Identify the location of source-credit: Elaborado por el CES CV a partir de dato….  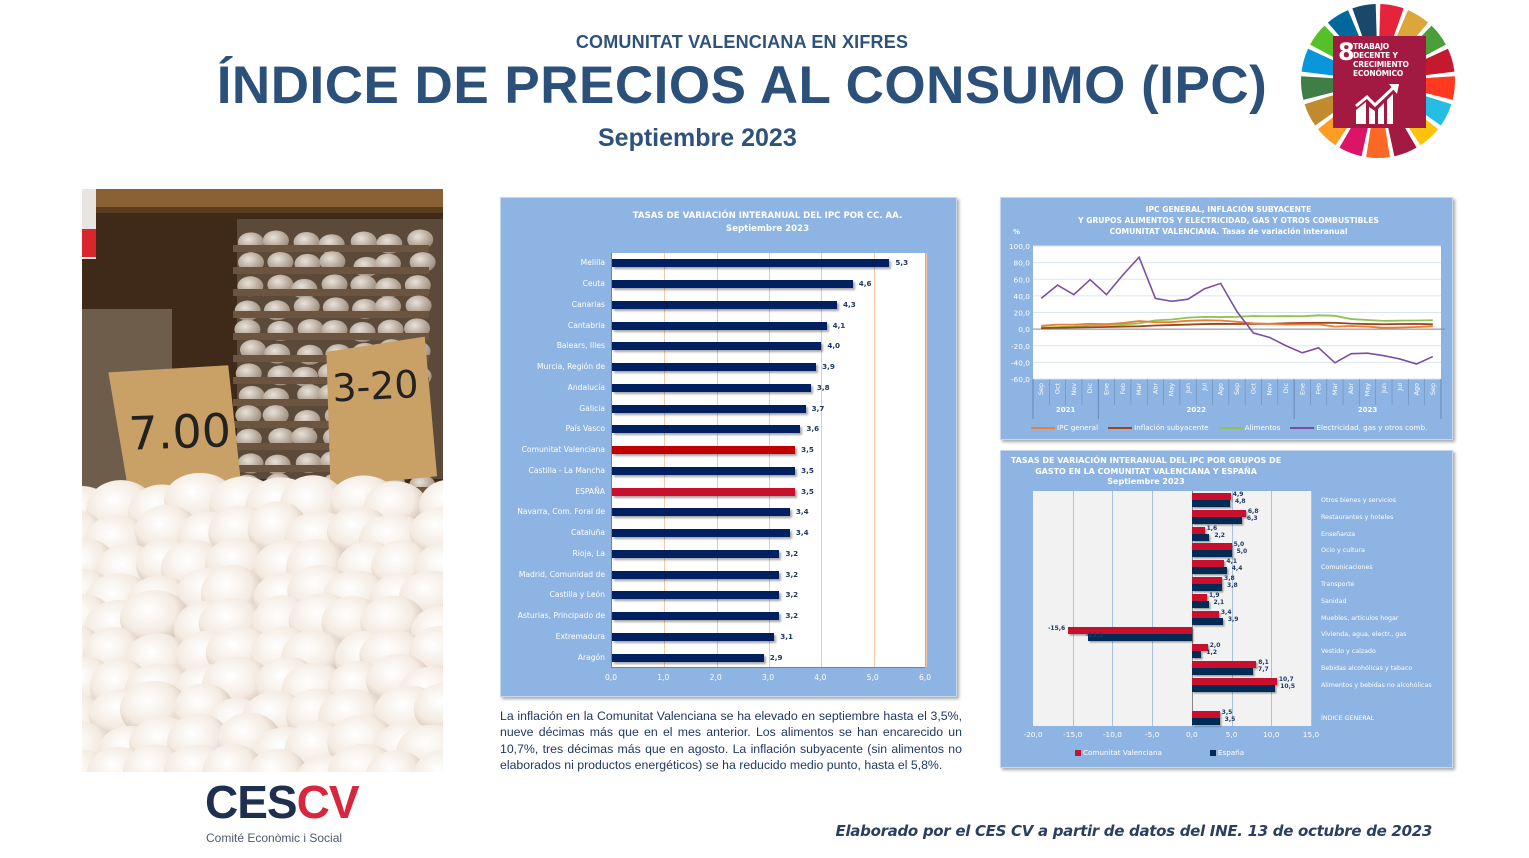
(1134, 831).